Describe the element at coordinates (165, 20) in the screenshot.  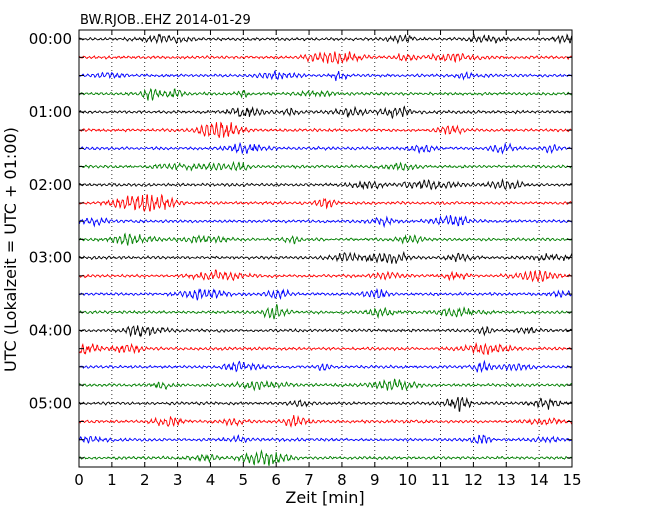
I see `chart-title: BW.RJOB..EHZ 2014-01-29` at that location.